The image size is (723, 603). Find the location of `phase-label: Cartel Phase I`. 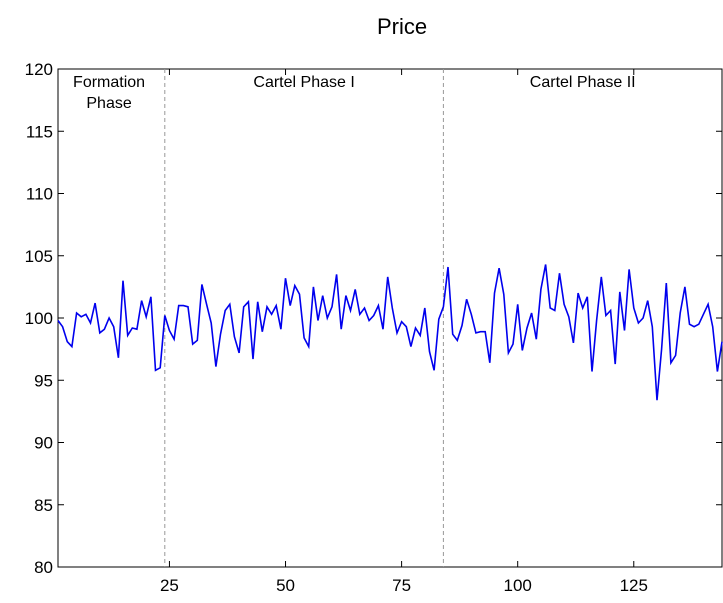

phase-label: Cartel Phase I is located at coordinates (303, 82).